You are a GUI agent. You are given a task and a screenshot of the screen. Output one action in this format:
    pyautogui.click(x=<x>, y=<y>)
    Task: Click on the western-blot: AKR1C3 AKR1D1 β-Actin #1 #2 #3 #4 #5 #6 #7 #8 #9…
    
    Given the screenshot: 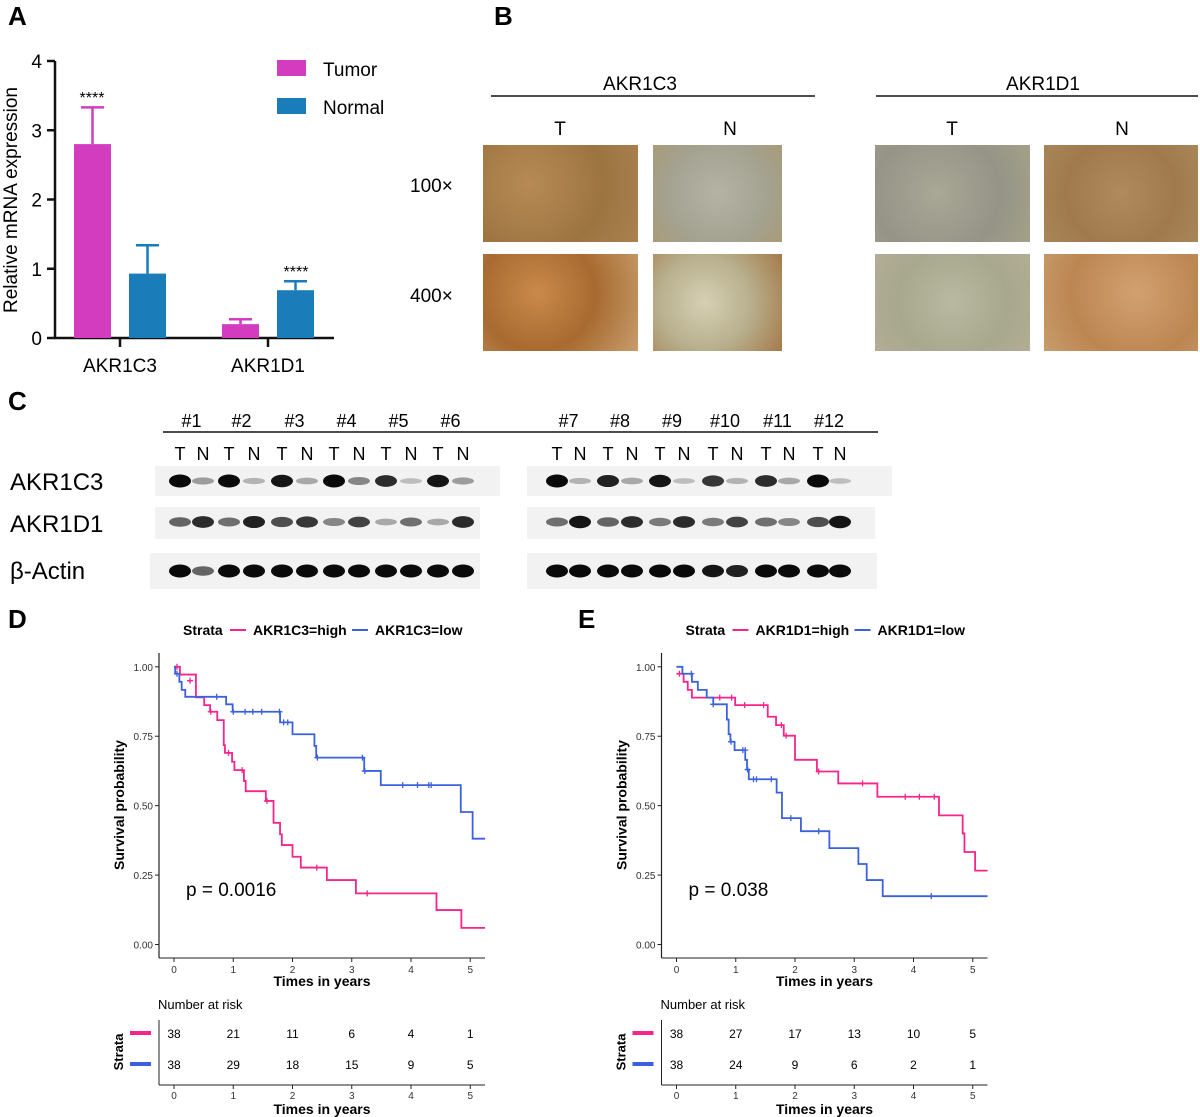 What is the action you would take?
    pyautogui.click(x=444, y=498)
    